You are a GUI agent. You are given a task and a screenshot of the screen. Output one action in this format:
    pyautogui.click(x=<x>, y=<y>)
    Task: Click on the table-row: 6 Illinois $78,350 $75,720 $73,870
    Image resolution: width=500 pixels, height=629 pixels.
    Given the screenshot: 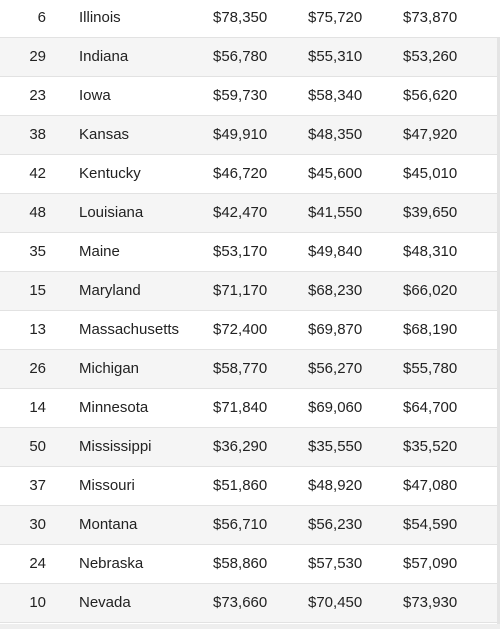 What is the action you would take?
    pyautogui.click(x=250, y=19)
    